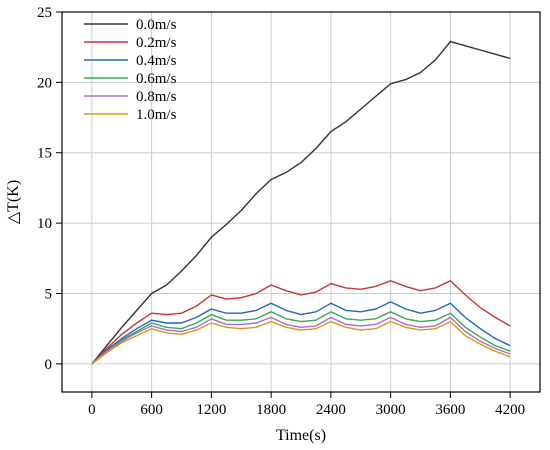 The height and width of the screenshot is (450, 550). What do you see at coordinates (156, 43) in the screenshot?
I see `legend-label: 0.2m/s` at bounding box center [156, 43].